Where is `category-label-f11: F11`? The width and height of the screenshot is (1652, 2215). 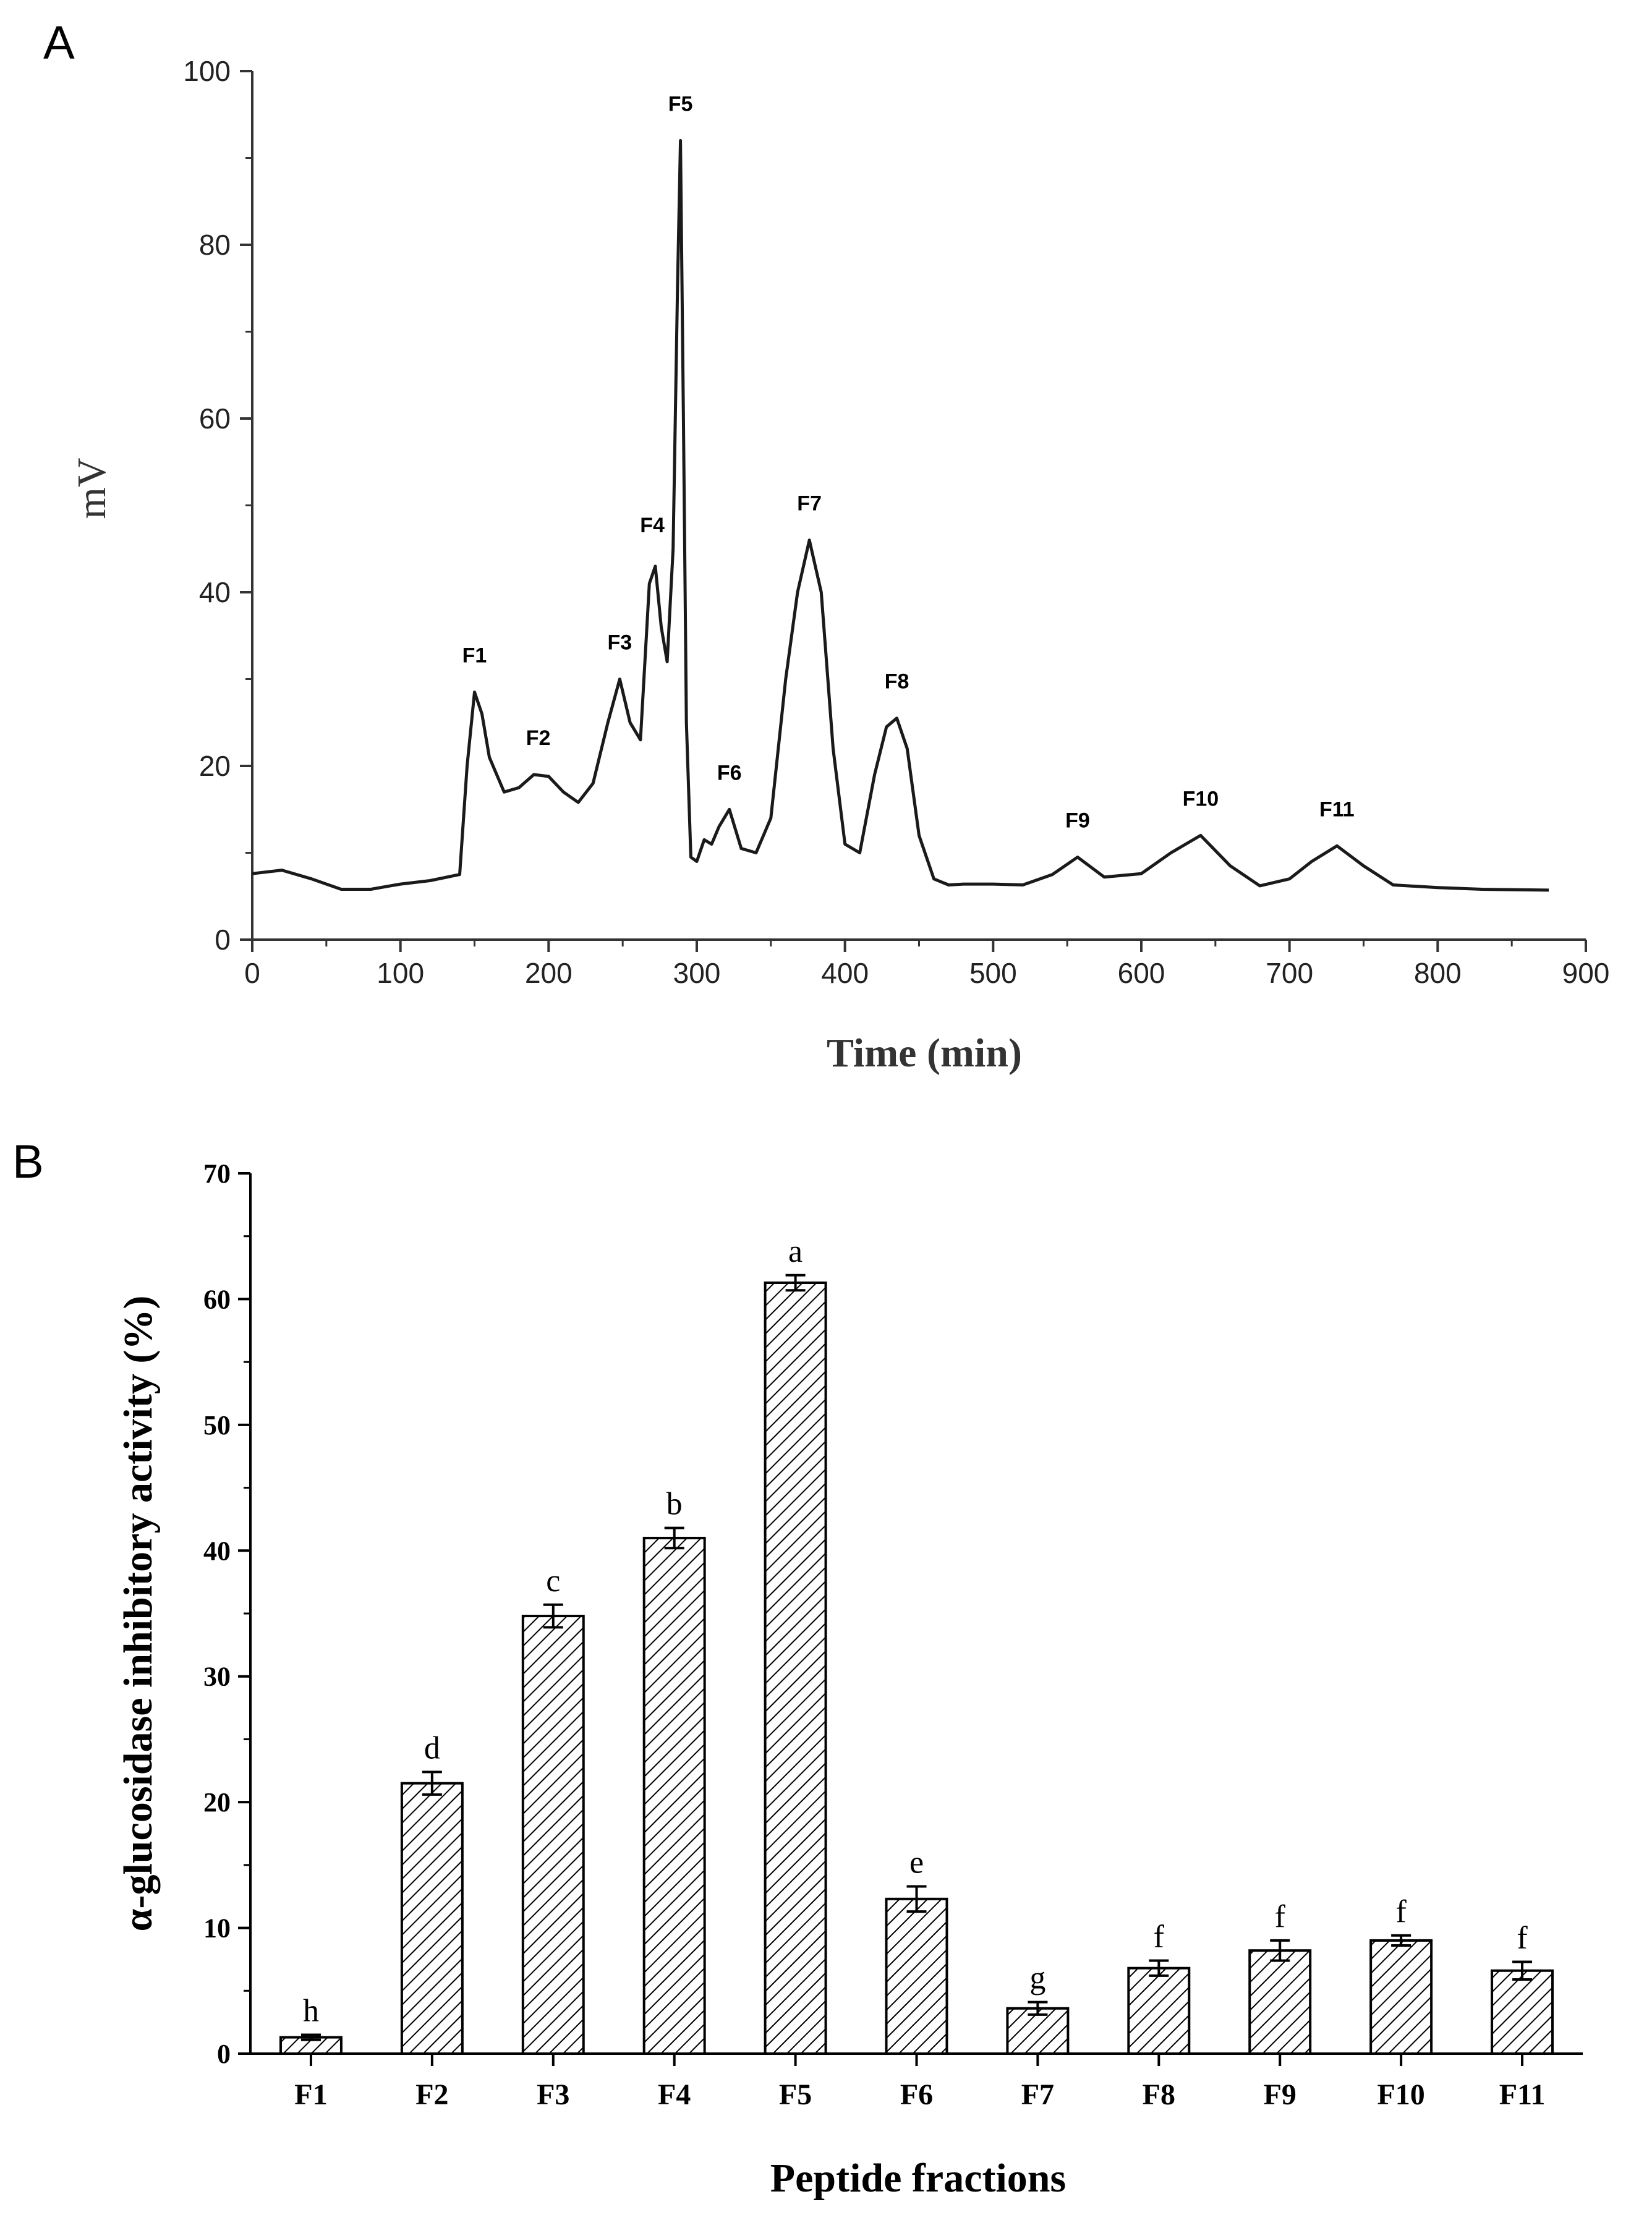 category-label-f11: F11 is located at coordinates (1522, 2094).